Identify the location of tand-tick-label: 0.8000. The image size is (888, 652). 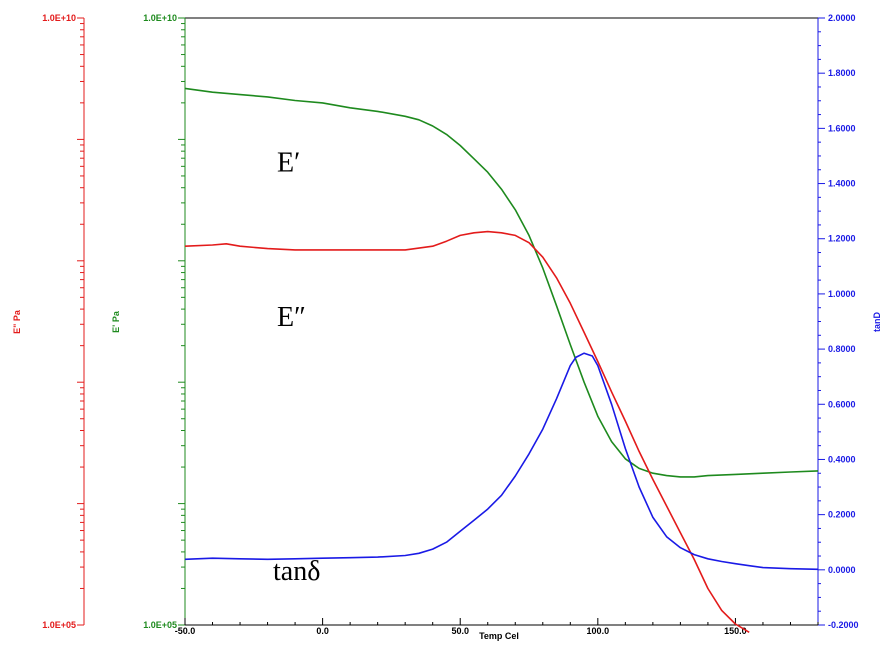
(842, 349).